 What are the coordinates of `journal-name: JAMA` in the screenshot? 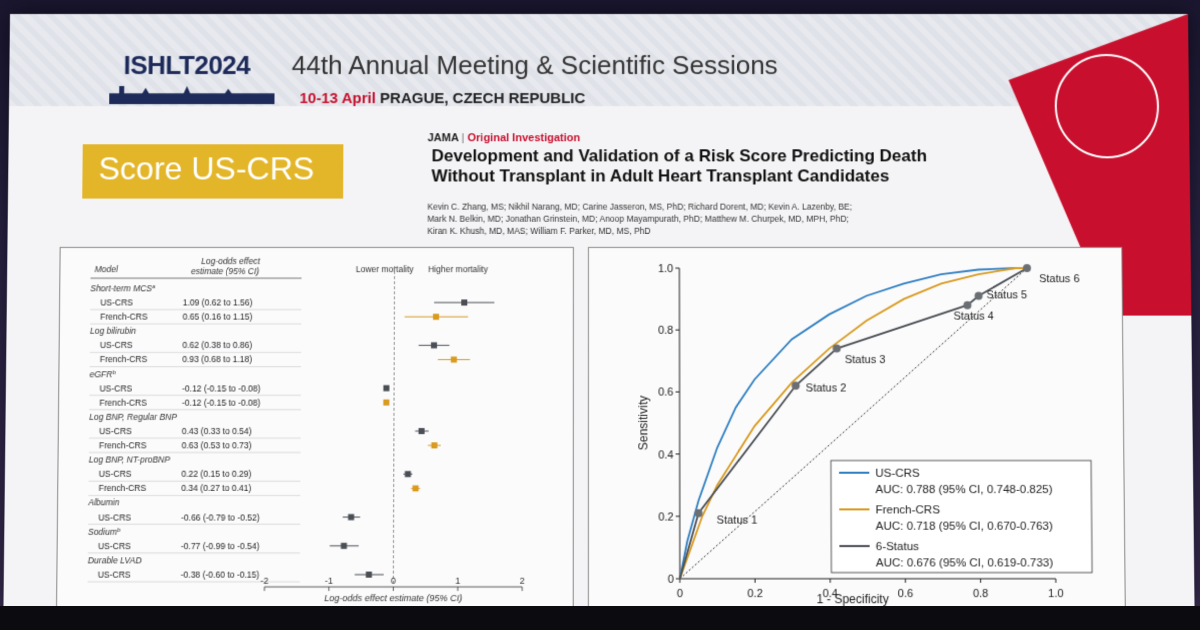 It's located at (443, 138).